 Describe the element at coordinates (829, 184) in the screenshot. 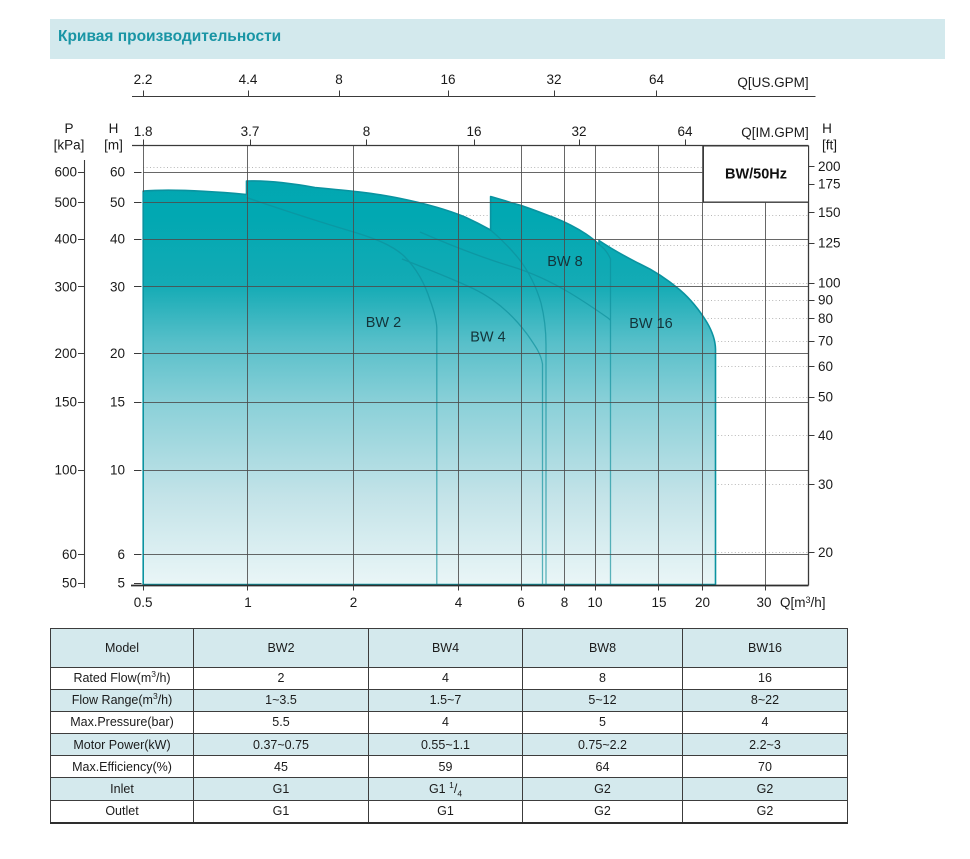

I see `svg-text: 175` at that location.